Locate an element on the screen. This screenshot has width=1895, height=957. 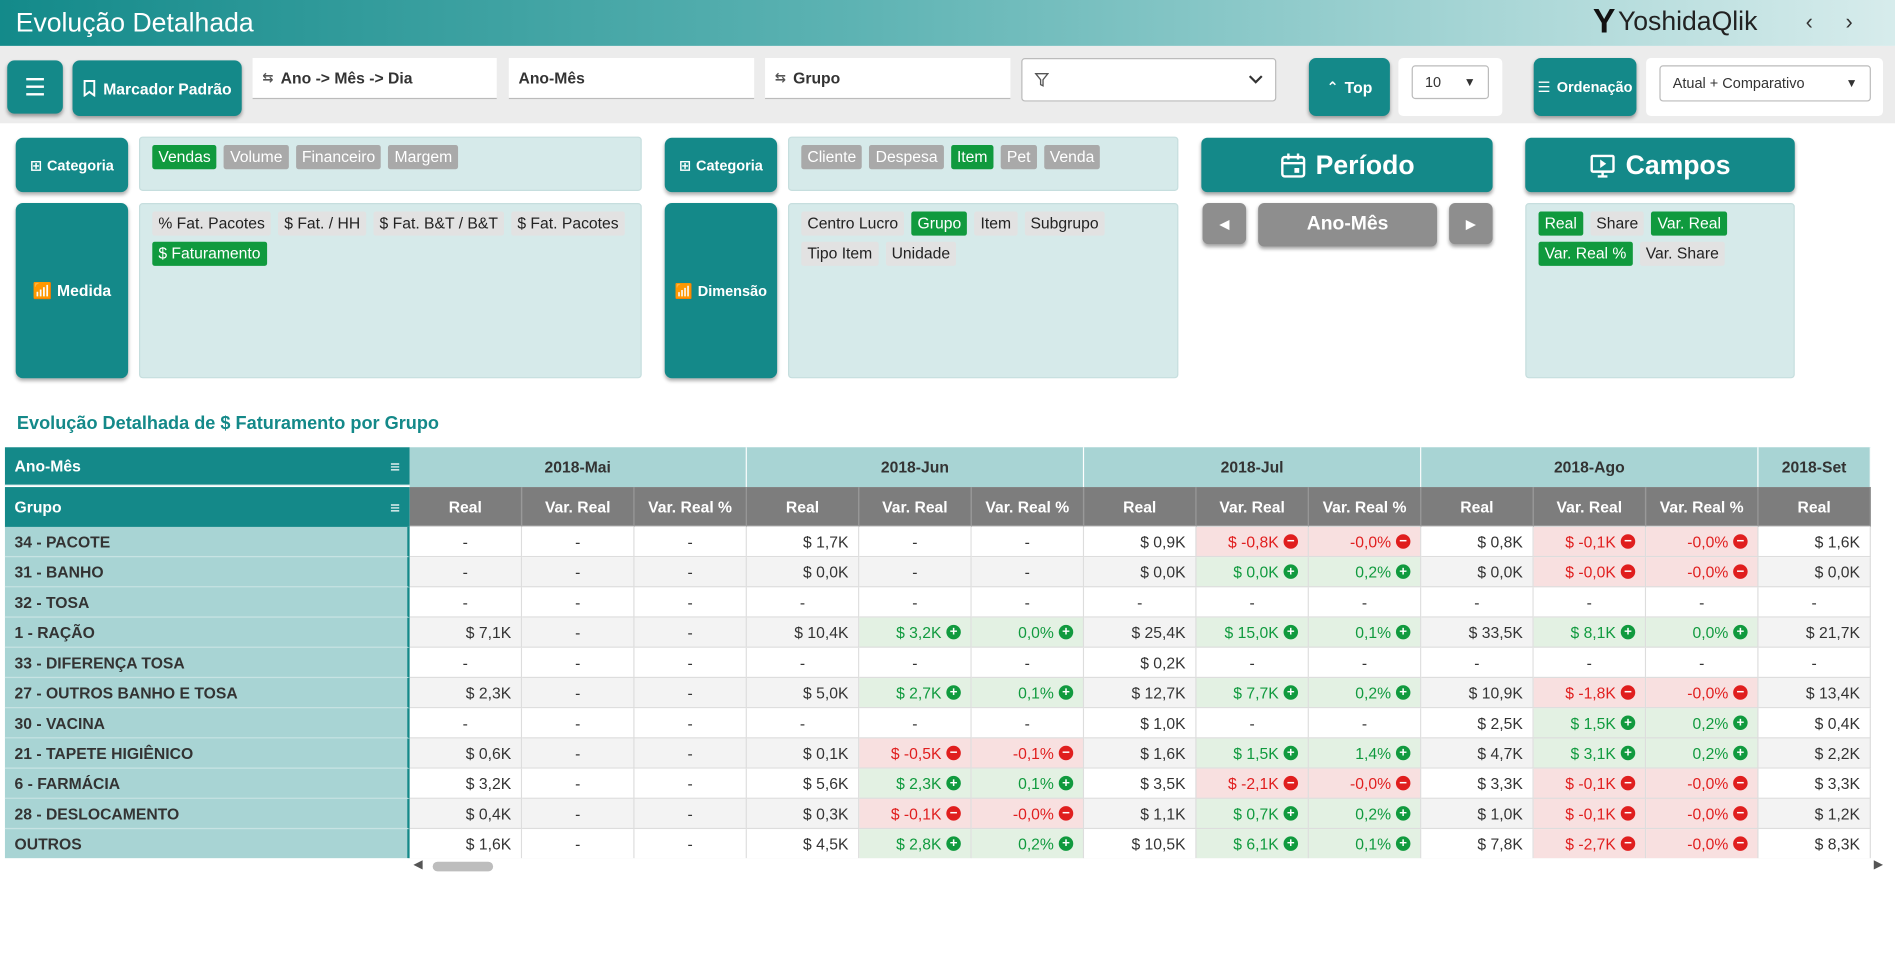
month-header: 2018-Set is located at coordinates (1814, 467).